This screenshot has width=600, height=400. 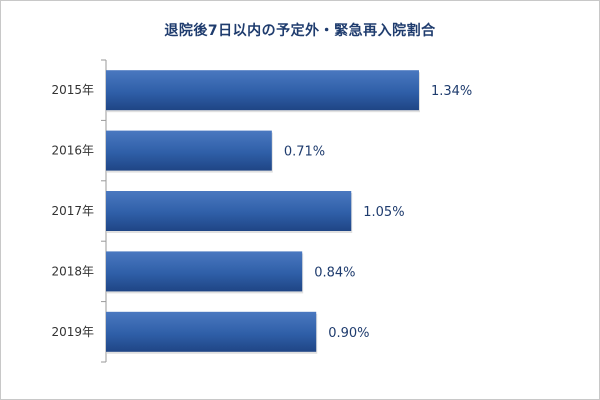 What do you see at coordinates (72, 332) in the screenshot?
I see `category-label: 2019年` at bounding box center [72, 332].